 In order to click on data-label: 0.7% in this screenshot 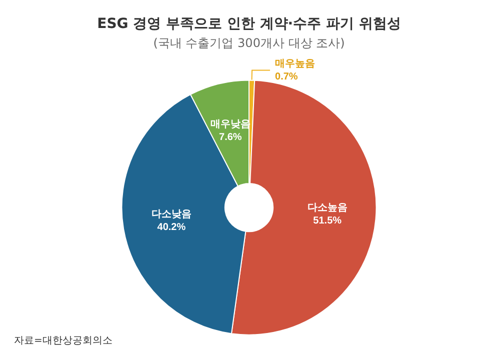, I will do `click(286, 76)`.